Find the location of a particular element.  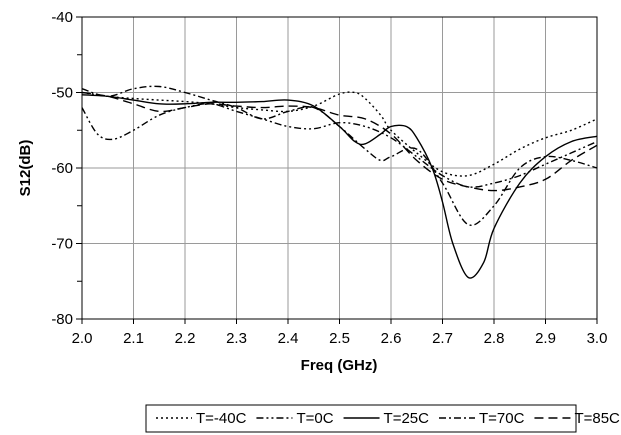

x-tick-label: 2.4 is located at coordinates (288, 338).